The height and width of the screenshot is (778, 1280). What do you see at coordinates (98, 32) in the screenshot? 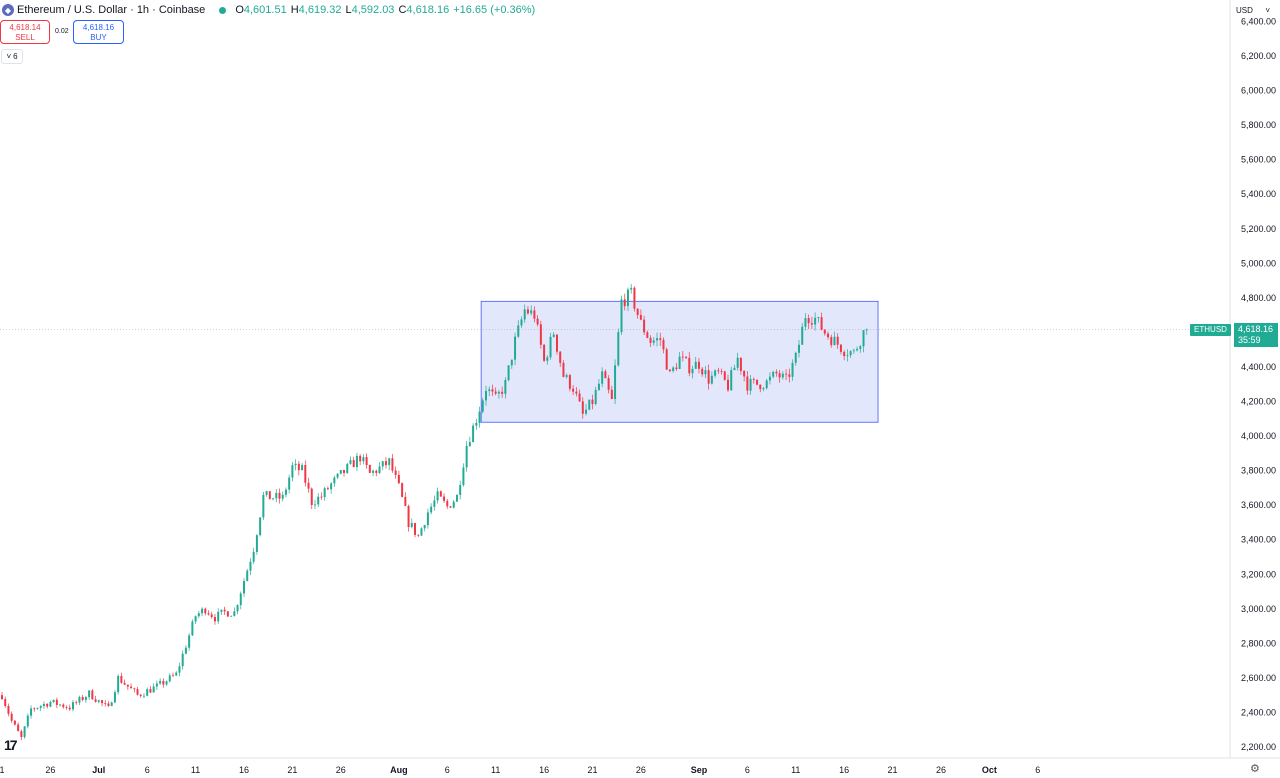
I see `buy-button: 4,618.16 BUY` at bounding box center [98, 32].